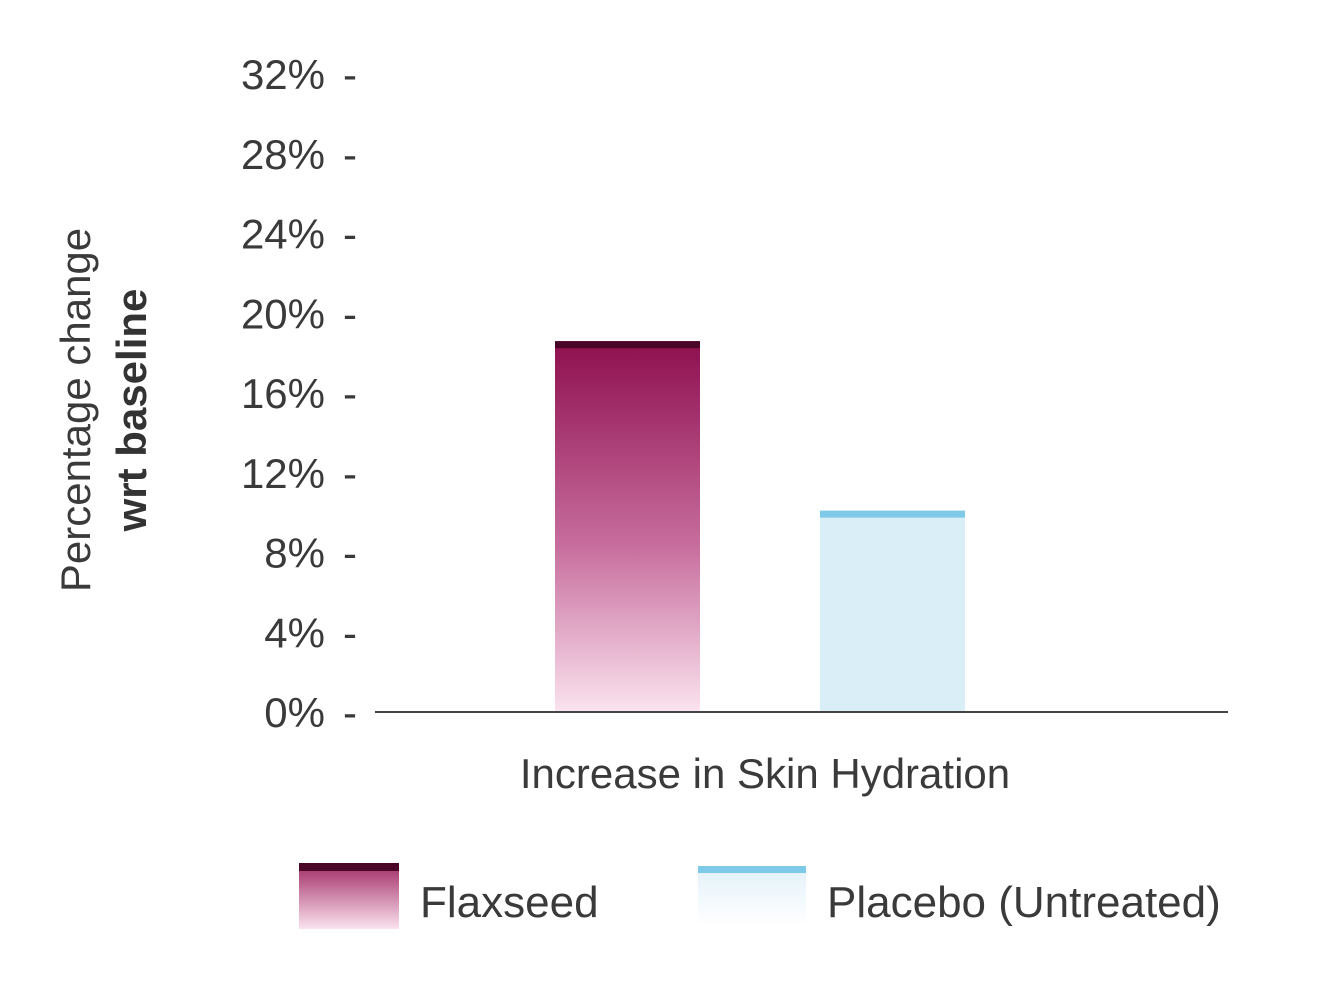  Describe the element at coordinates (892, 514) in the screenshot. I see `bar-cap-placebo` at that location.